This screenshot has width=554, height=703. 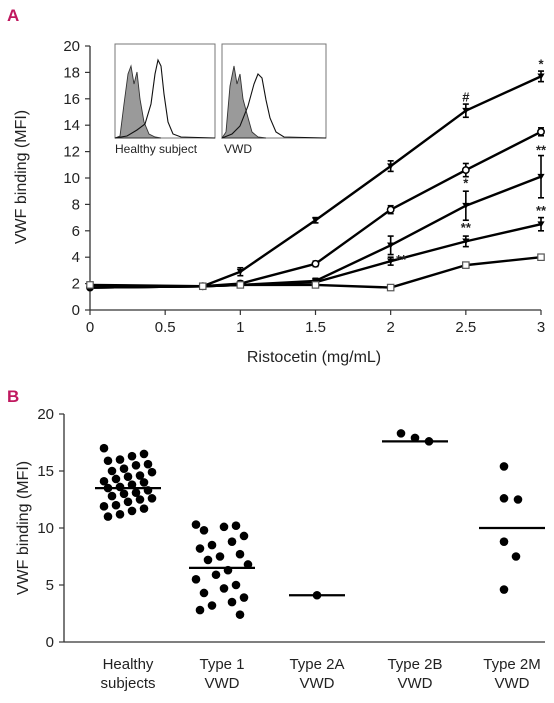 I want to click on panel-b-category-label: Type 2A, so click(x=316, y=664).